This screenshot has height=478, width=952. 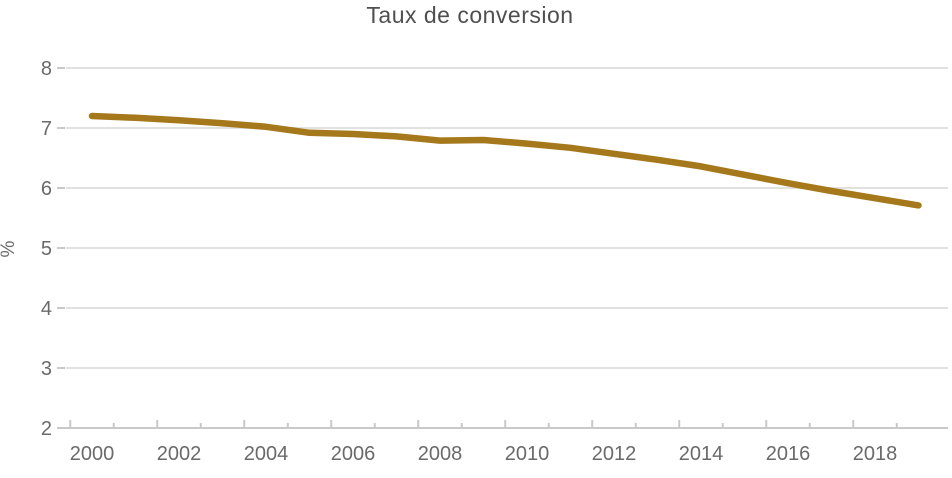 What do you see at coordinates (470, 15) in the screenshot?
I see `chart-title: Taux de conversion` at bounding box center [470, 15].